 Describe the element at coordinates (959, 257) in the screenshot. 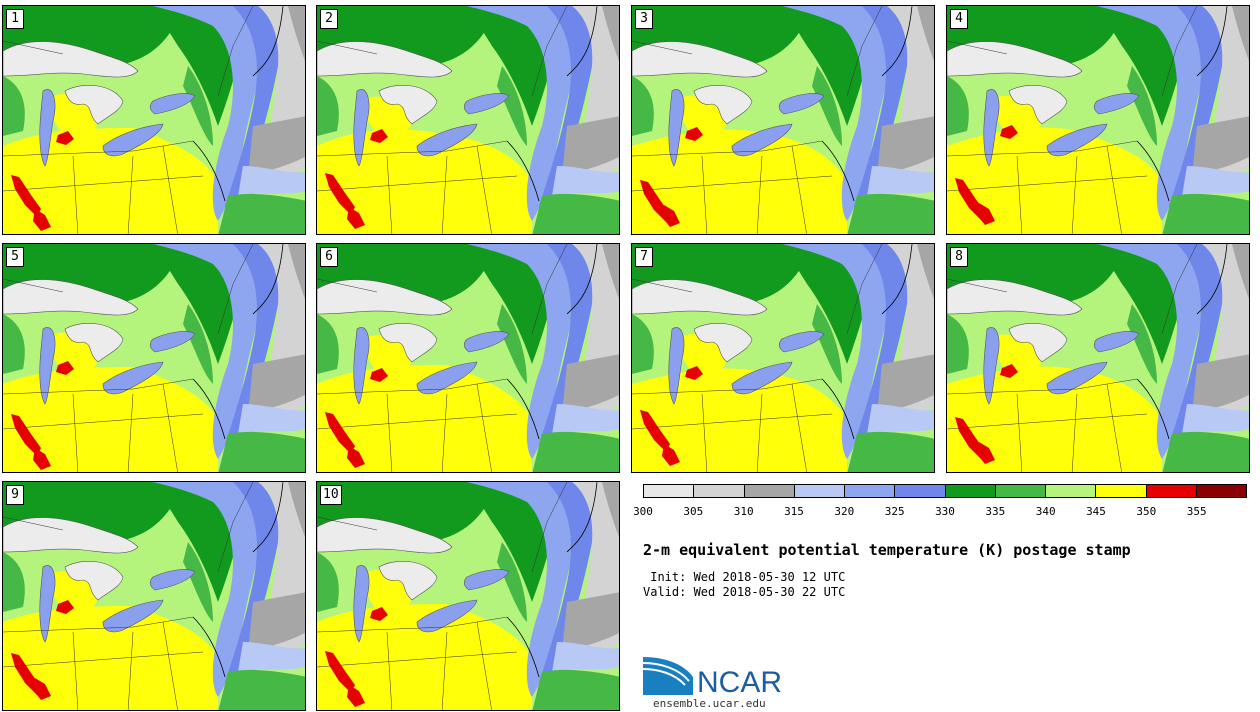

I see `member-number: 8` at that location.